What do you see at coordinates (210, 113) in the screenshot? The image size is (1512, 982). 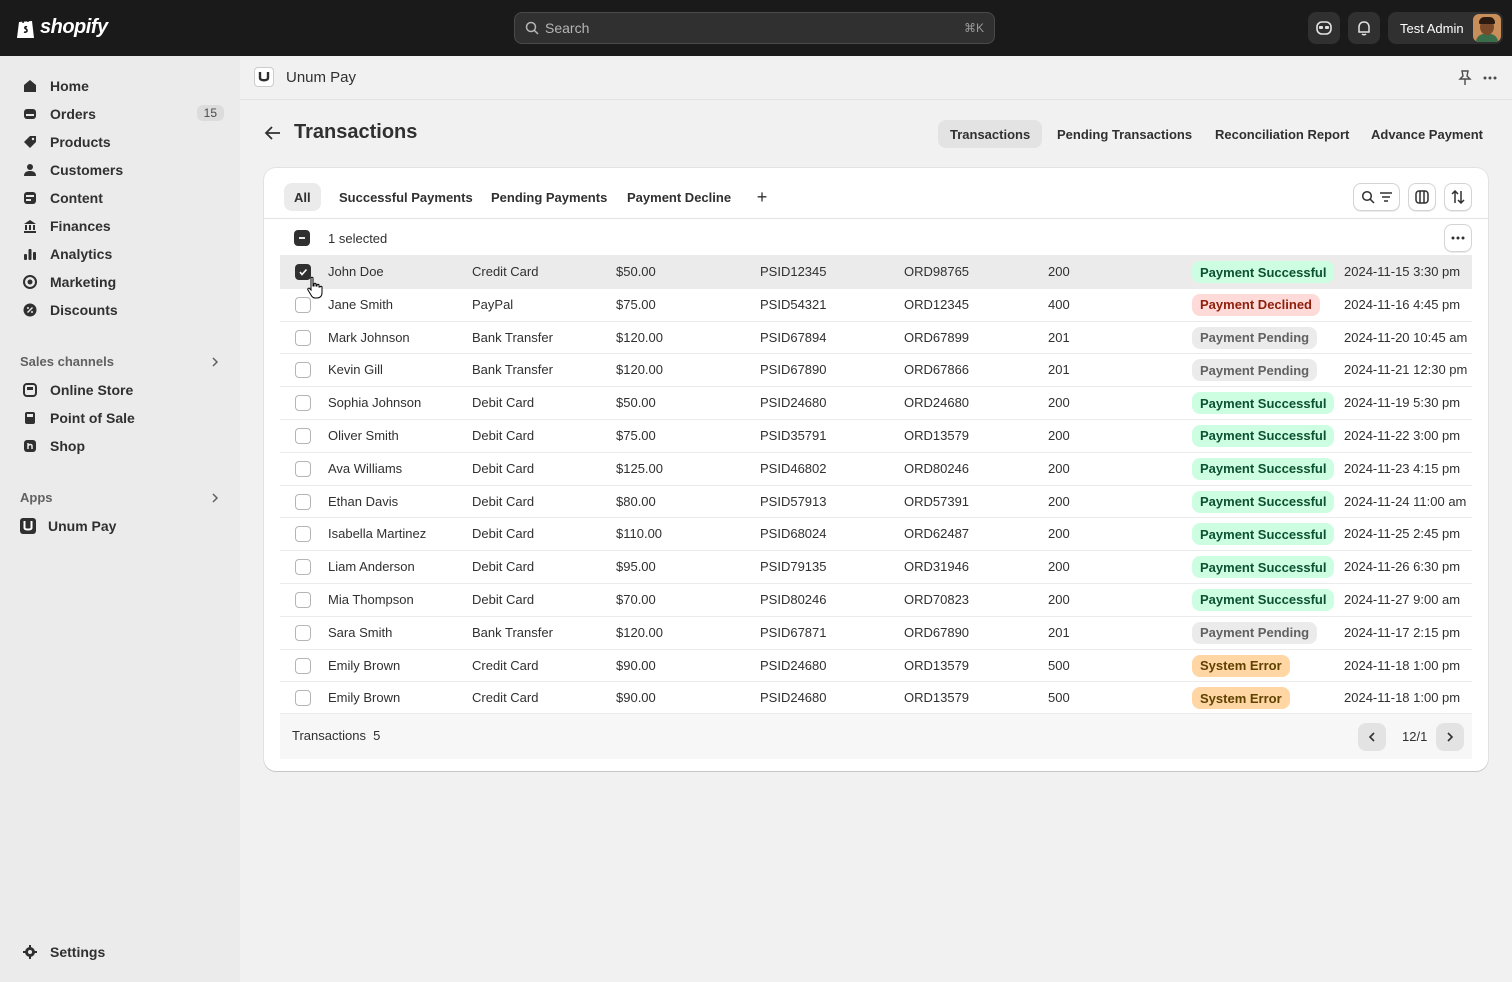 I see `orders-count-badge: 15` at bounding box center [210, 113].